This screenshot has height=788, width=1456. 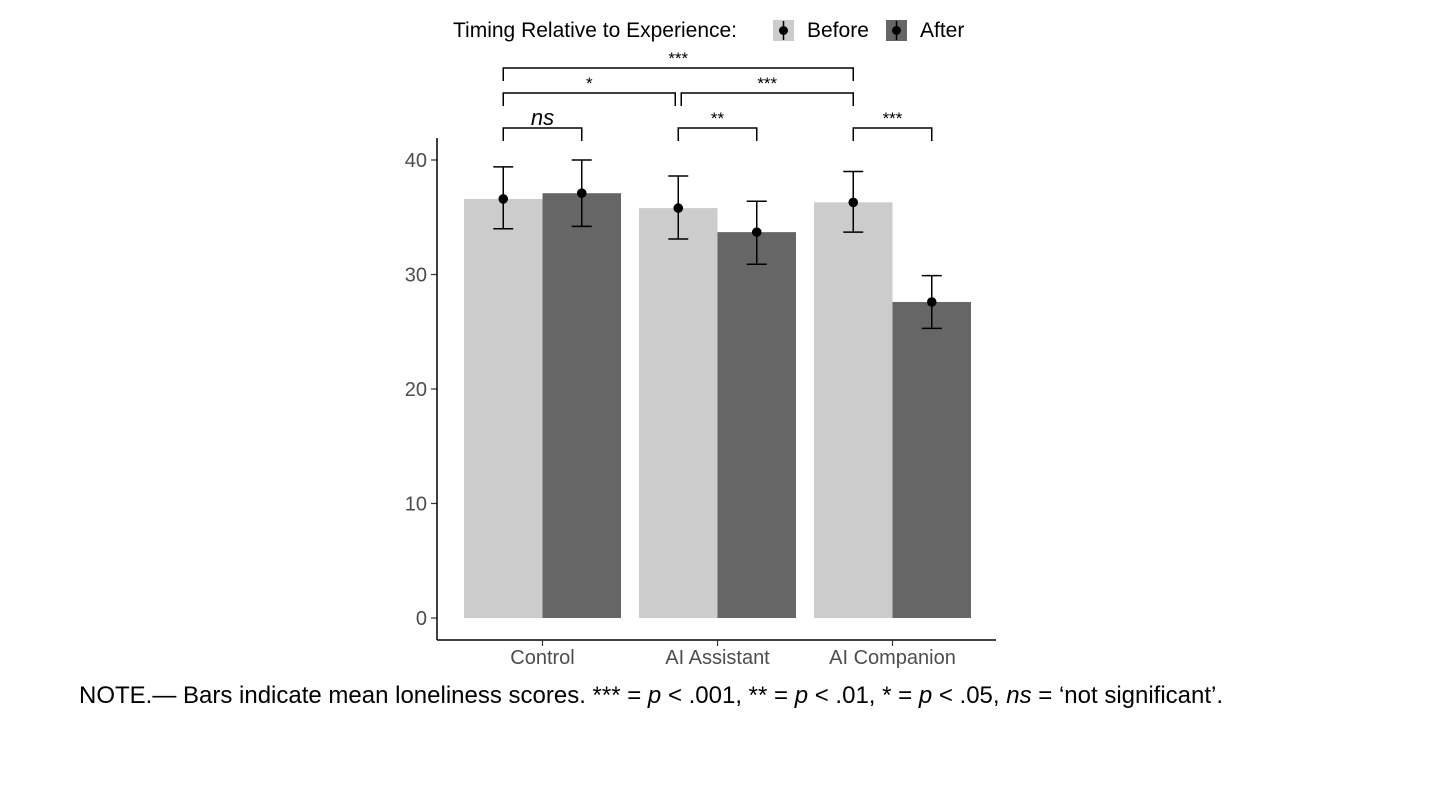 I want to click on x-tick-label-ai-assistant: AI Assistant, so click(x=717, y=658).